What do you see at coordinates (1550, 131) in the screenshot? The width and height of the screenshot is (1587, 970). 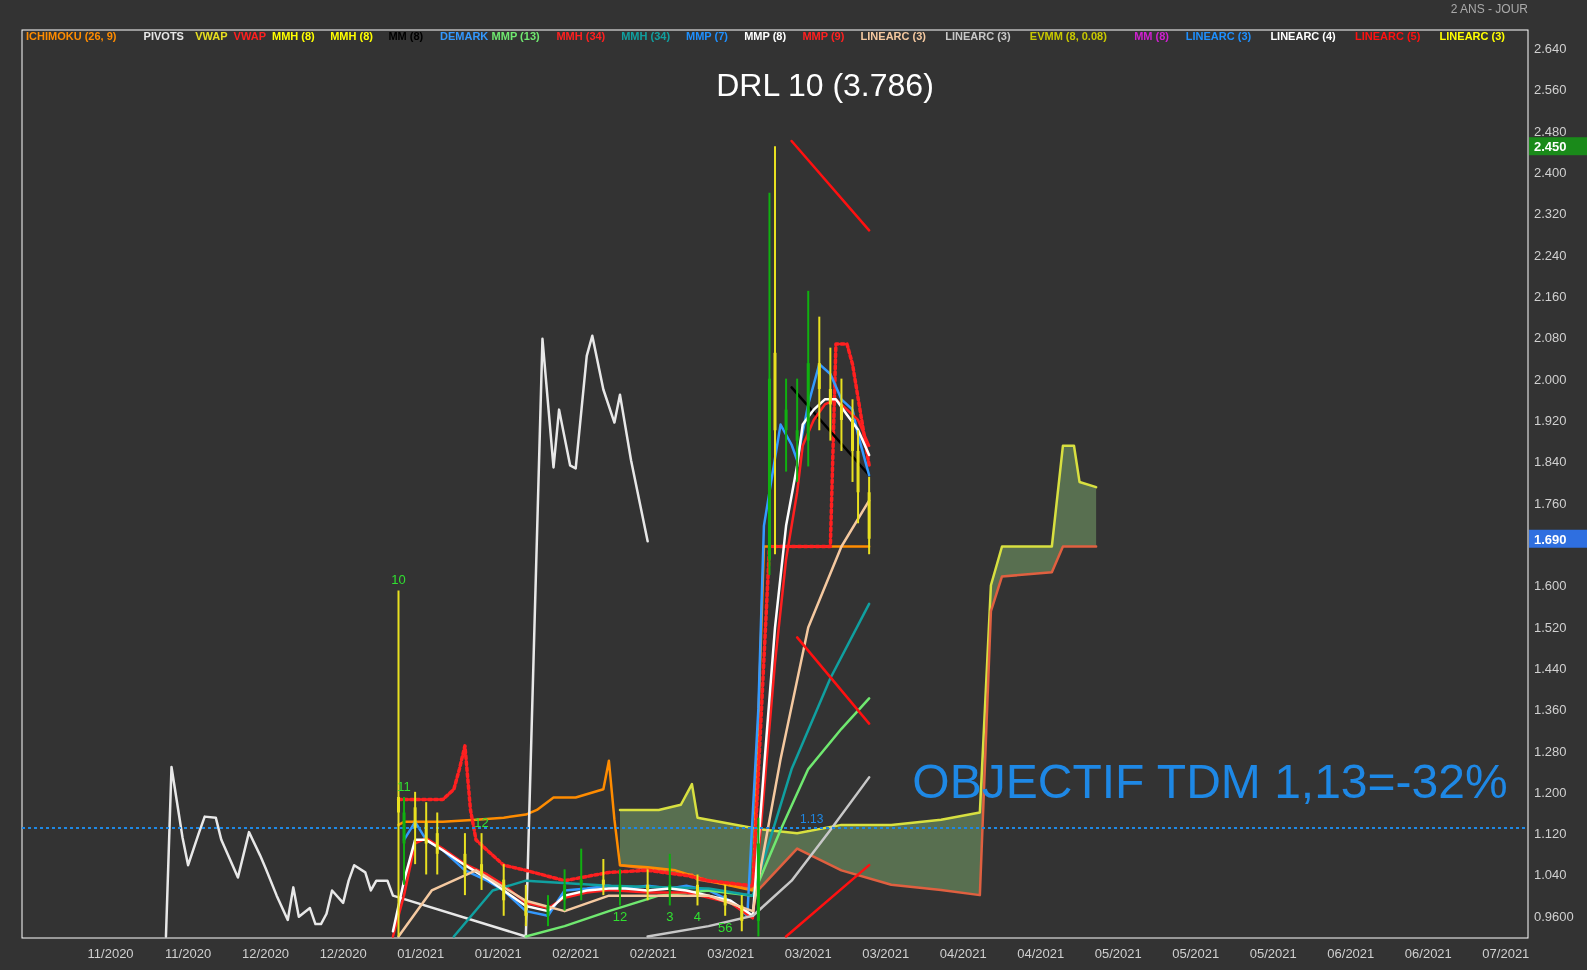 I see `y-tick-label: 2.480` at bounding box center [1550, 131].